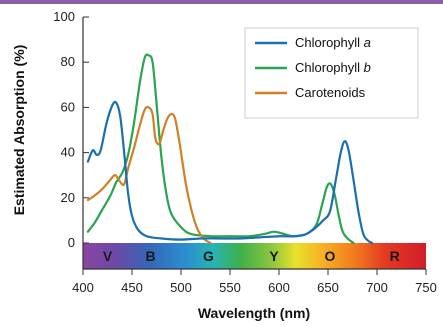  Describe the element at coordinates (71, 242) in the screenshot. I see `y-tick-label: 0` at that location.